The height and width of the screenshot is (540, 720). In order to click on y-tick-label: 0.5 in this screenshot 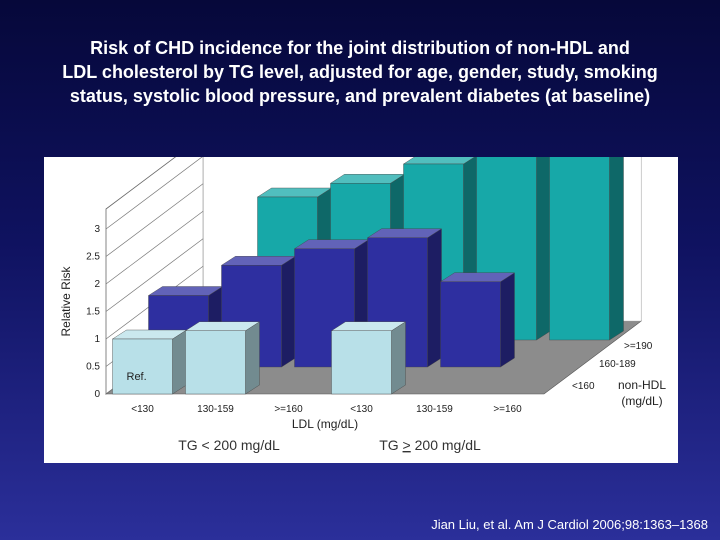, I will do `click(93, 367)`.